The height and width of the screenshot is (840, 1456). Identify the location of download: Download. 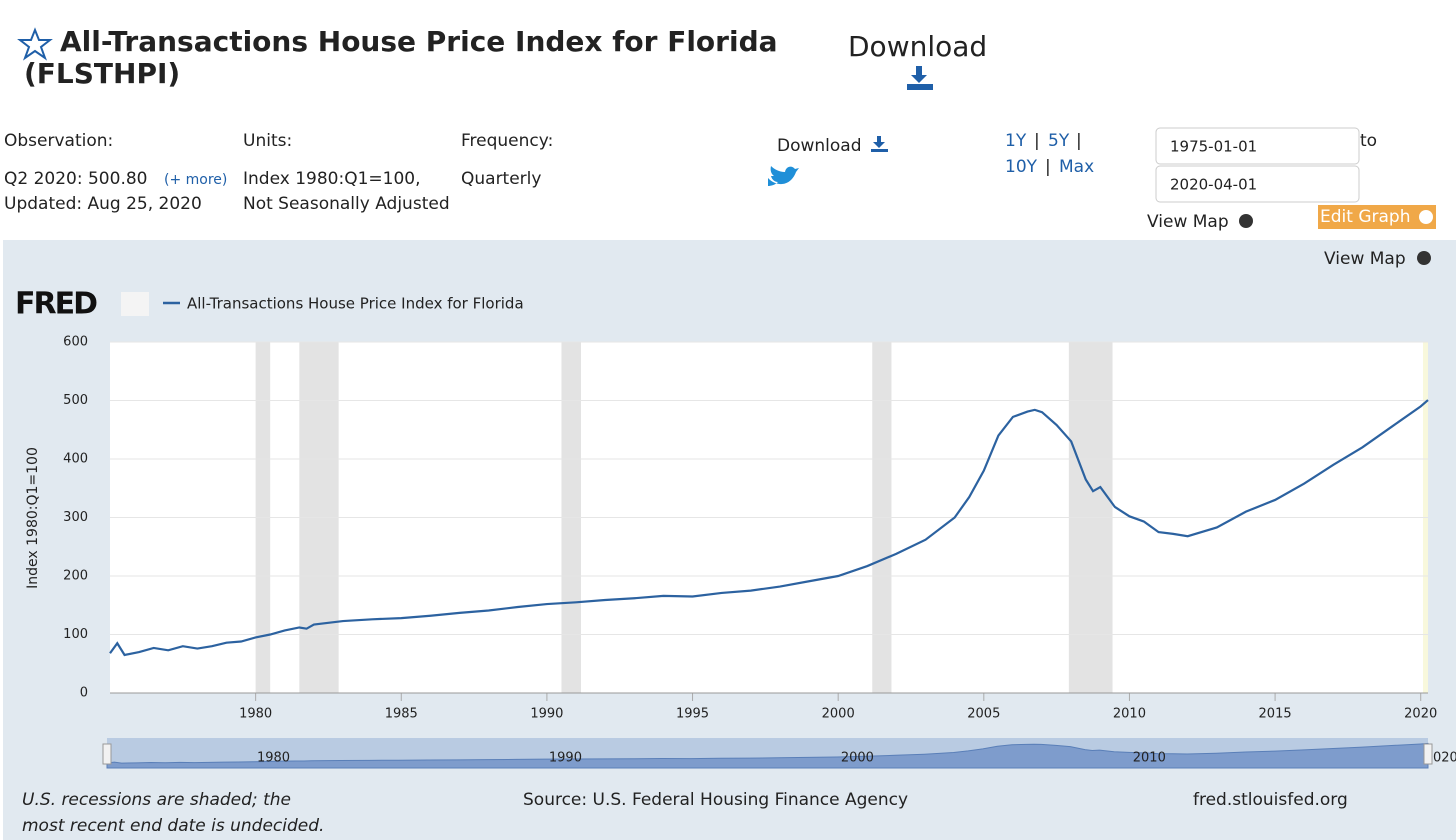
(819, 146).